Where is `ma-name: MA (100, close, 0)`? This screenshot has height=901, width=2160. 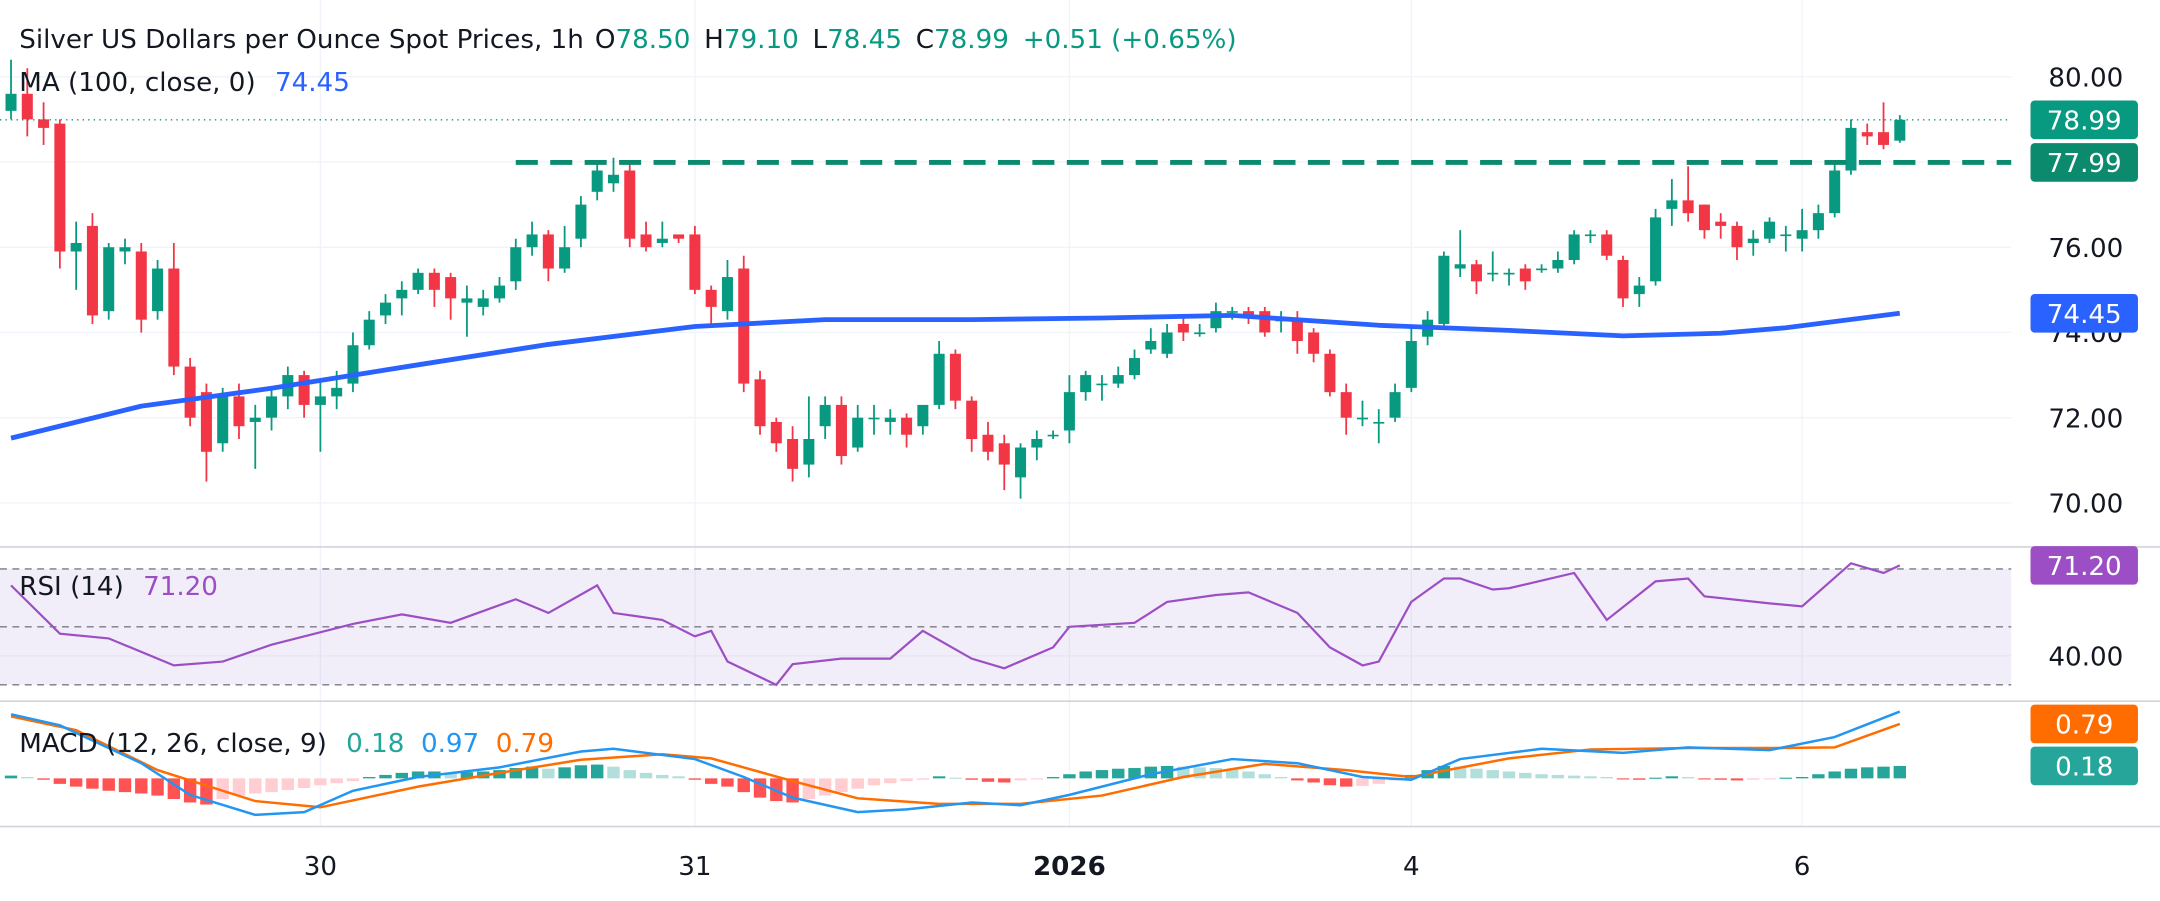
ma-name: MA (100, close, 0) is located at coordinates (137, 83).